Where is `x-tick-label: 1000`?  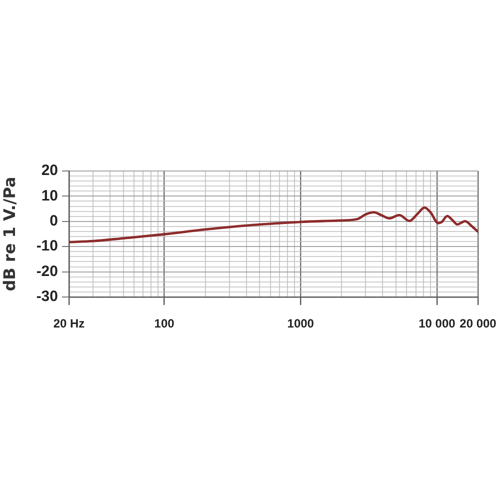
x-tick-label: 1000 is located at coordinates (300, 323).